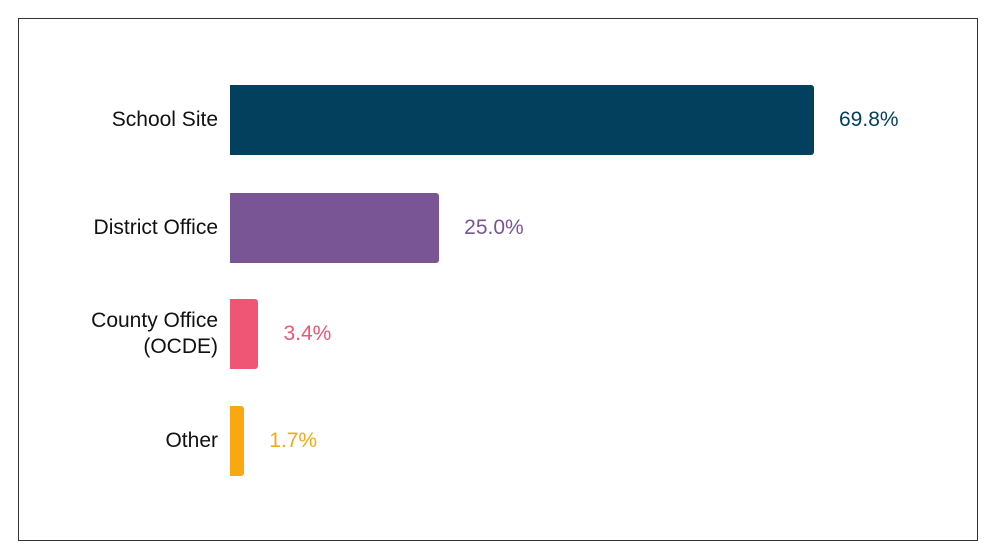 Image resolution: width=1008 pixels, height=553 pixels. What do you see at coordinates (154, 333) in the screenshot?
I see `category-label: County Office (OCDE)` at bounding box center [154, 333].